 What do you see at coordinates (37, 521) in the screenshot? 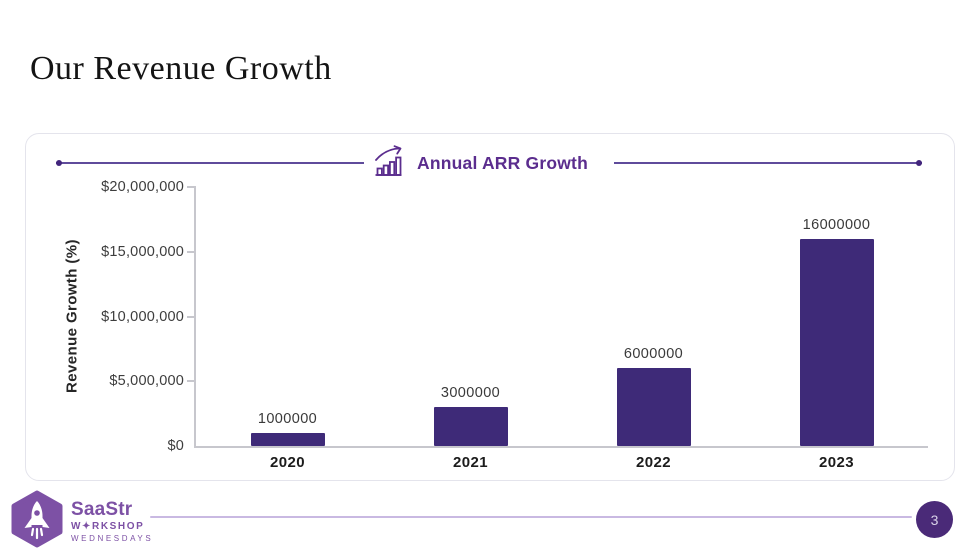
I see `rocket-hexagon-icon` at bounding box center [37, 521].